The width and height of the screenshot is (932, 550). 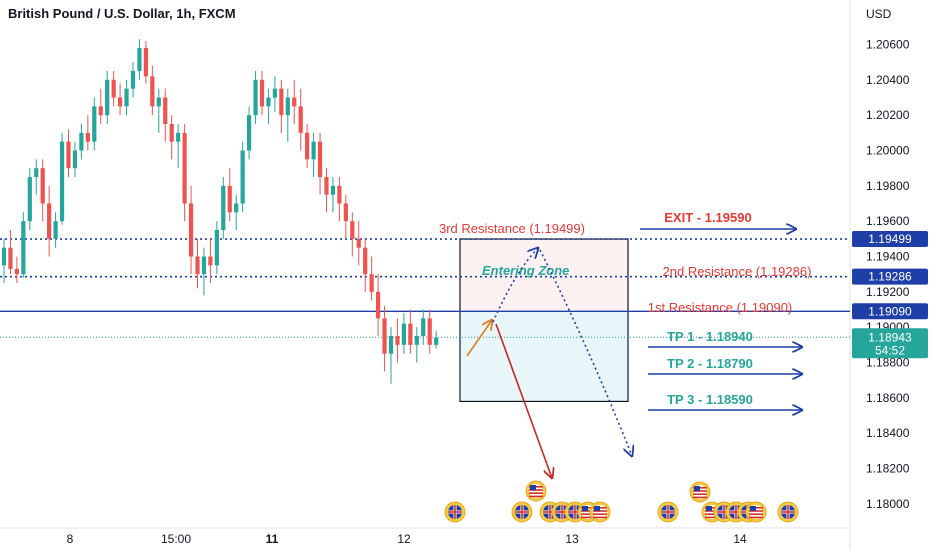 What do you see at coordinates (888, 292) in the screenshot?
I see `y-tick-label: 1.19200` at bounding box center [888, 292].